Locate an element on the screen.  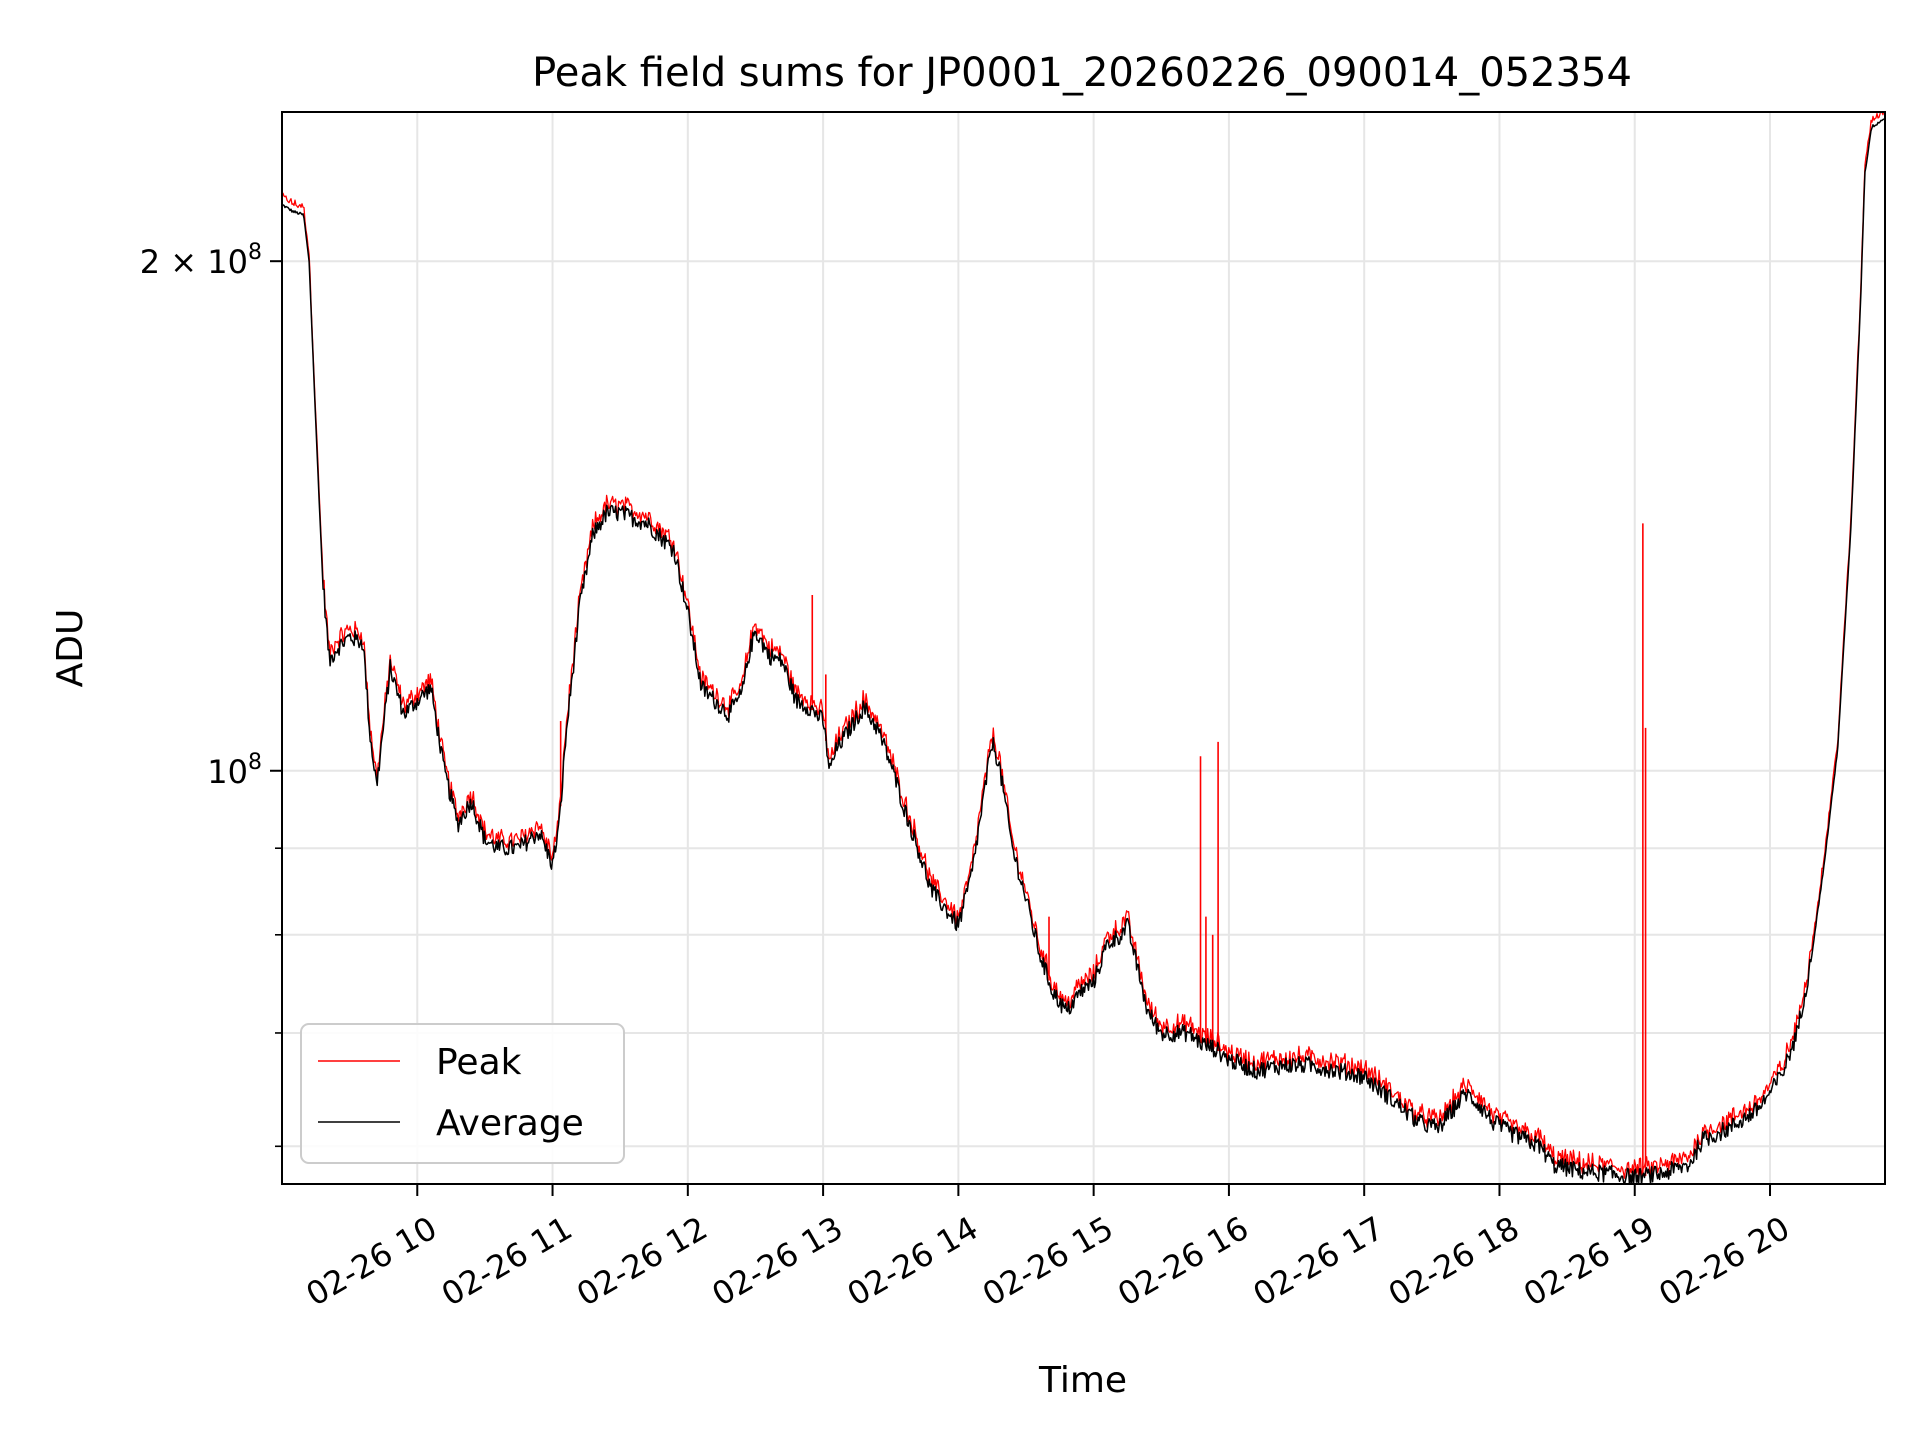
x-axis-label: Time is located at coordinates (1082, 1380).